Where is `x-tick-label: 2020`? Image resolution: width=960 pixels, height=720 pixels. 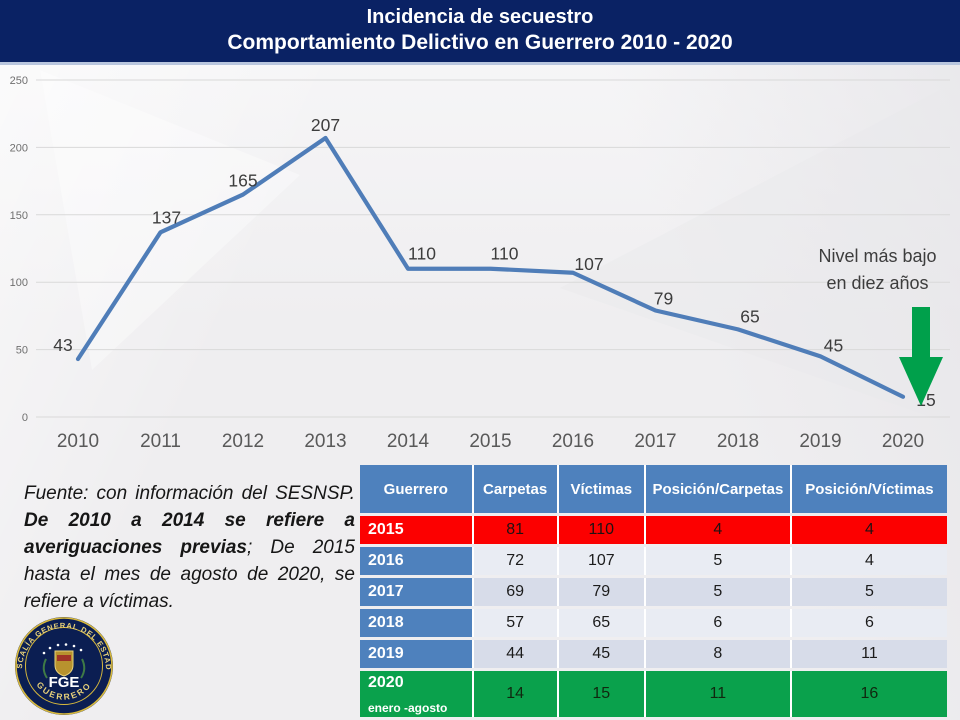
x-tick-label: 2020 is located at coordinates (903, 441).